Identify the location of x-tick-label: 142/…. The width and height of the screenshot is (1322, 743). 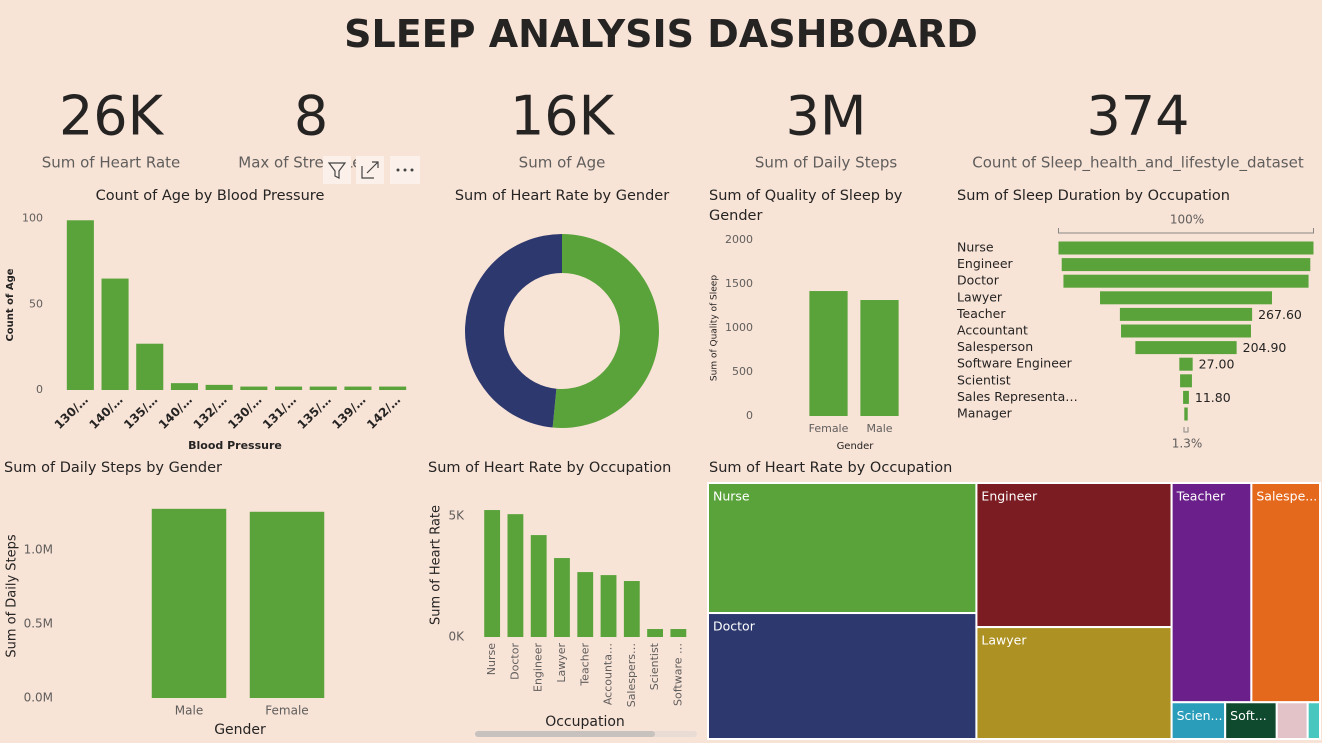
(383, 412).